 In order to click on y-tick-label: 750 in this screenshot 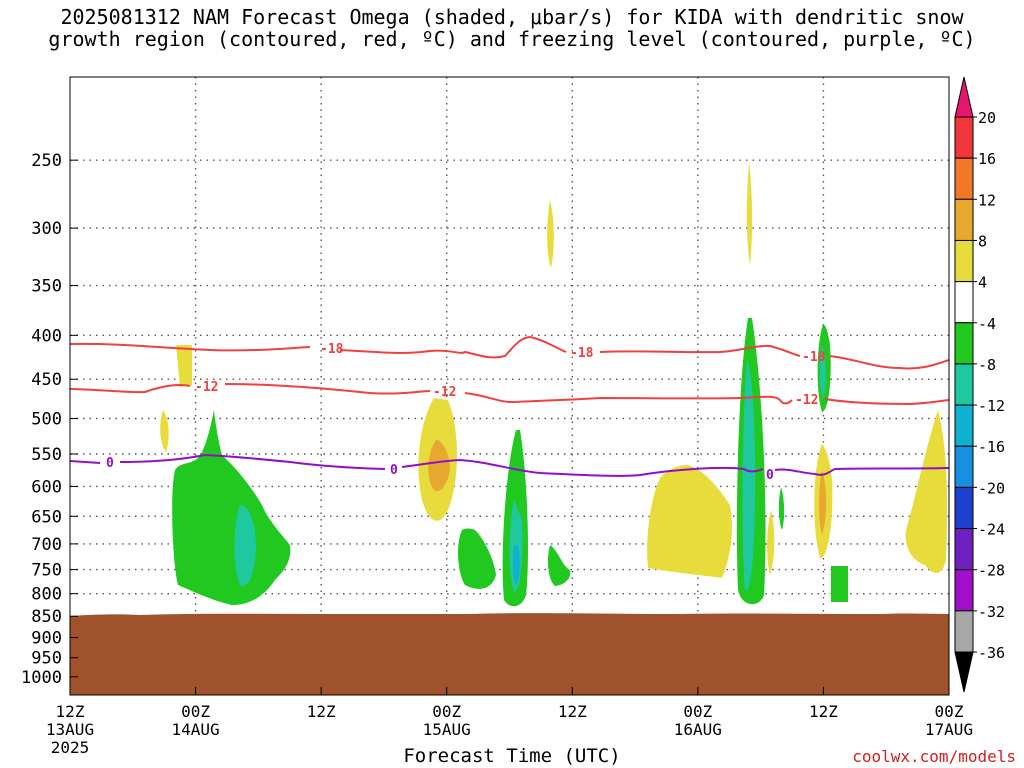, I will do `click(46, 571)`.